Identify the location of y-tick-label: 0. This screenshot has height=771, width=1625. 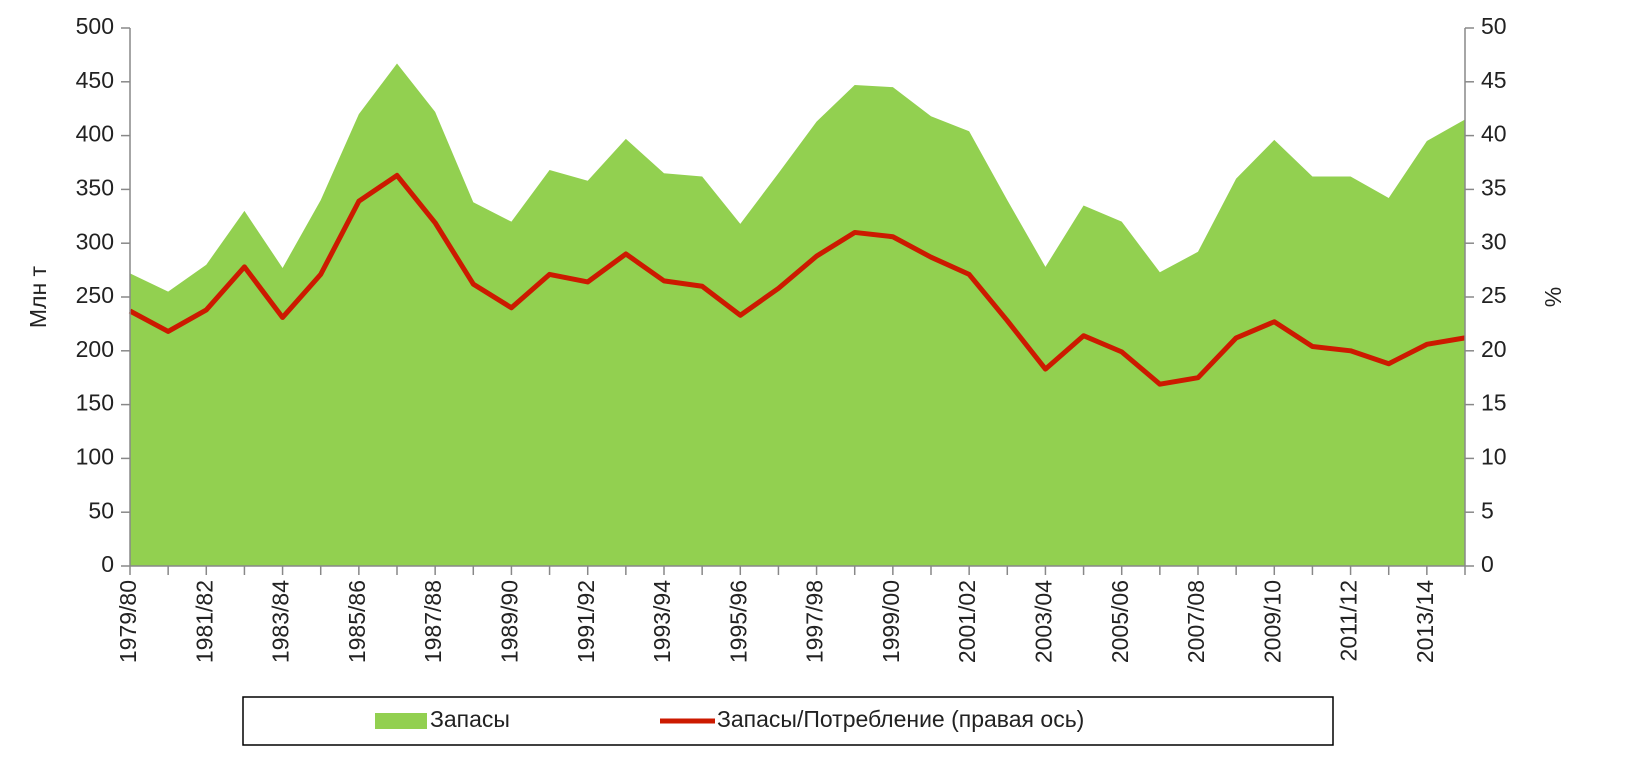
(107, 564).